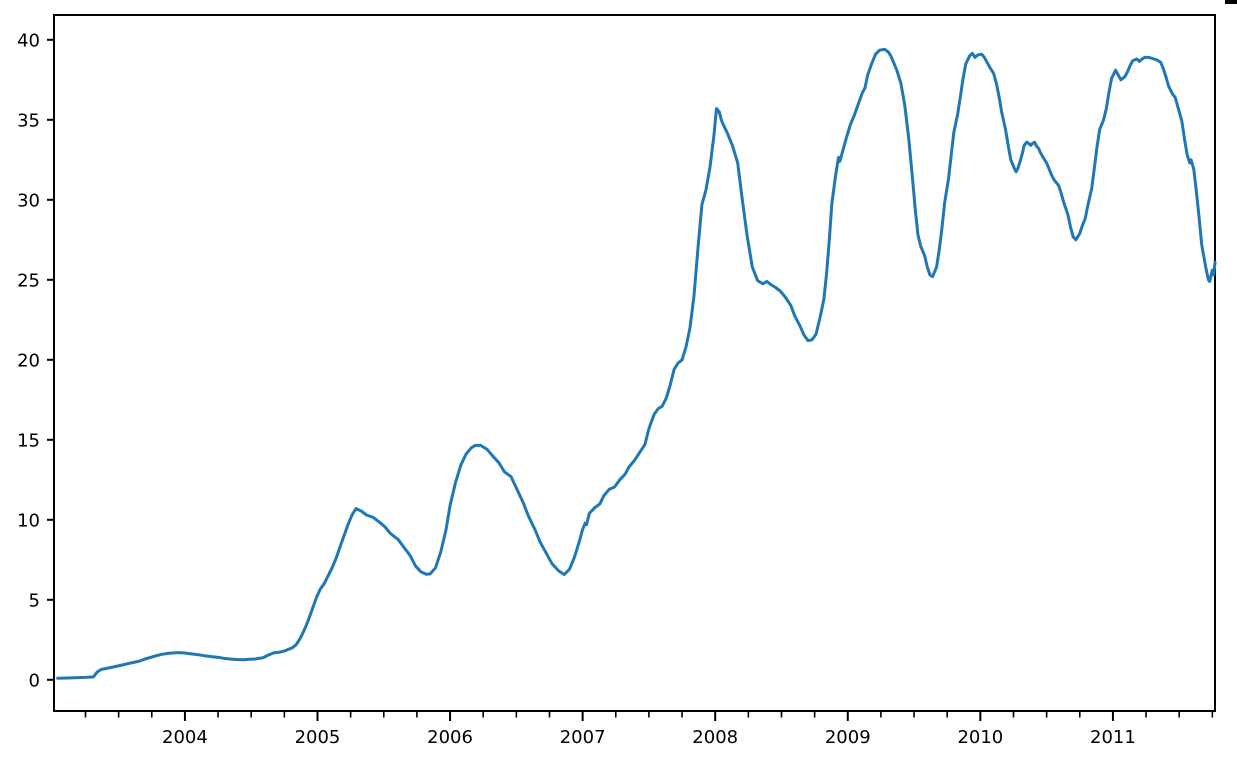  I want to click on y-tick-label: 0, so click(34, 680).